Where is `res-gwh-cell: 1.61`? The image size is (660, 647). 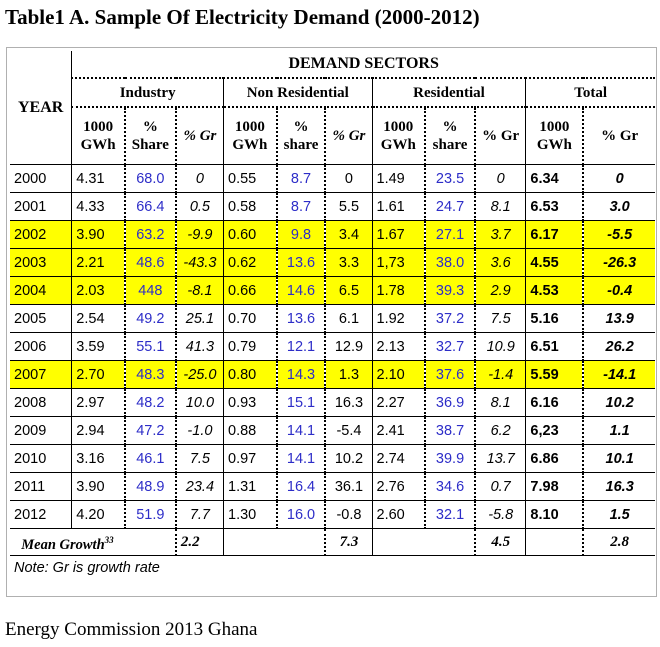
res-gwh-cell: 1.61 is located at coordinates (399, 206).